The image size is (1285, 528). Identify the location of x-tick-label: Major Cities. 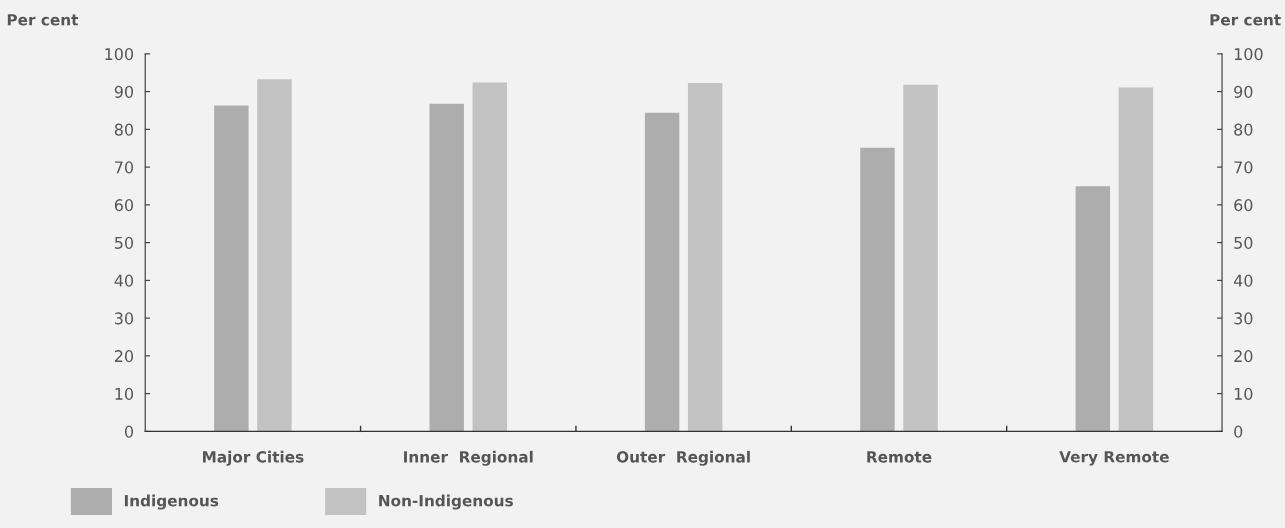
(253, 458).